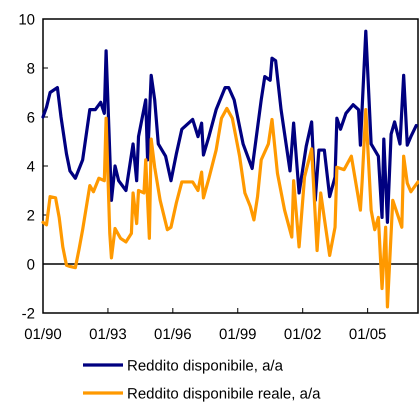 This screenshot has width=419, height=403. I want to click on y-tick-label: 0, so click(30, 265).